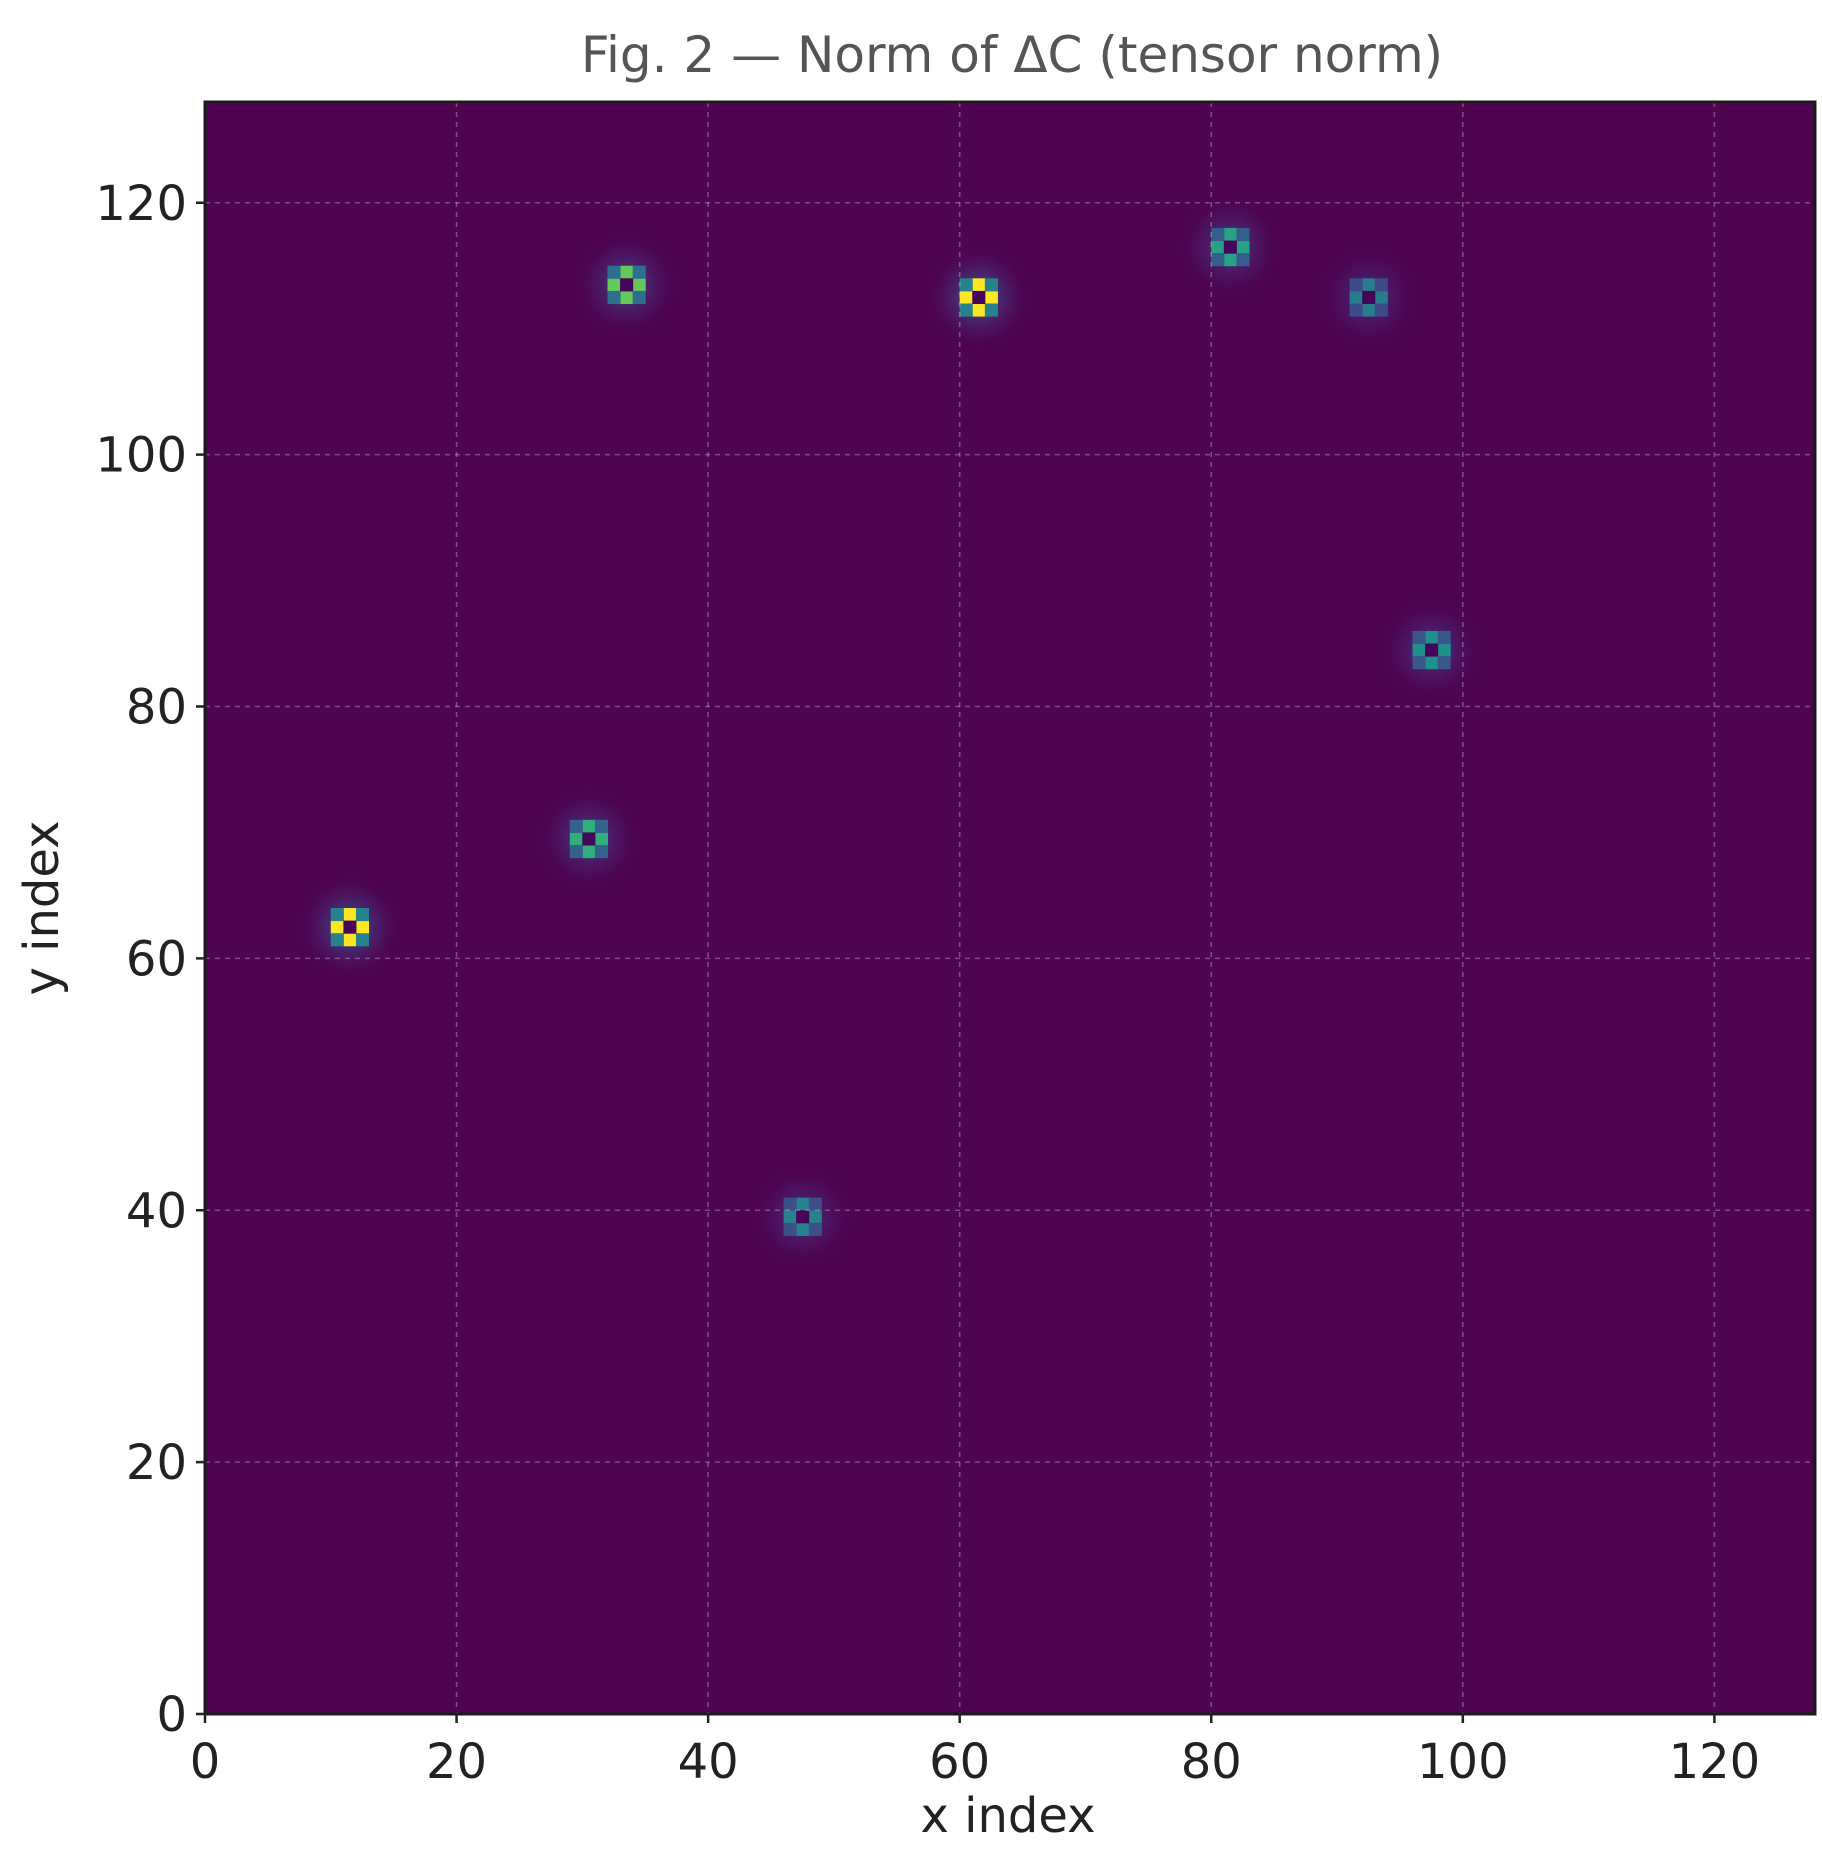  I want to click on x-axis-ticks: 0 20 40 60 80 100 120, so click(975, 1752).